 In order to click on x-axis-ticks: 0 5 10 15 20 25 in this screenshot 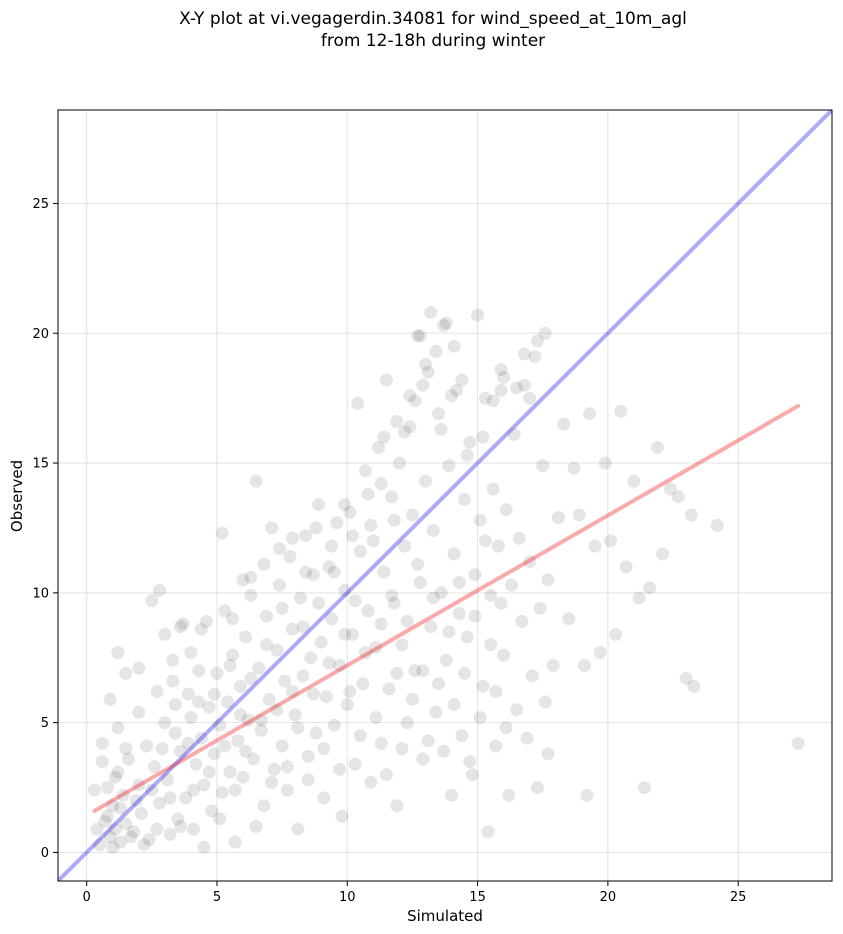, I will do `click(414, 893)`.